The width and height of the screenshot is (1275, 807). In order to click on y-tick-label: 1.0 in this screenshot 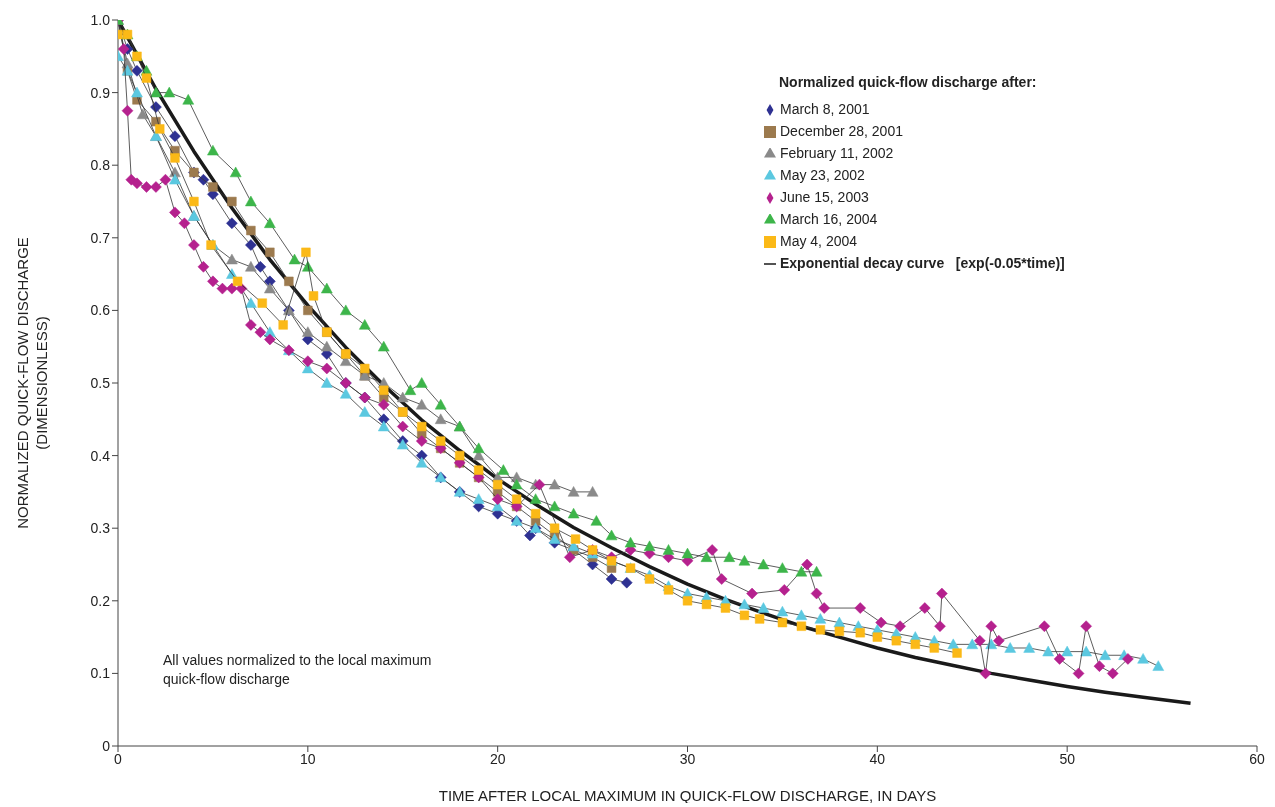, I will do `click(100, 19)`.